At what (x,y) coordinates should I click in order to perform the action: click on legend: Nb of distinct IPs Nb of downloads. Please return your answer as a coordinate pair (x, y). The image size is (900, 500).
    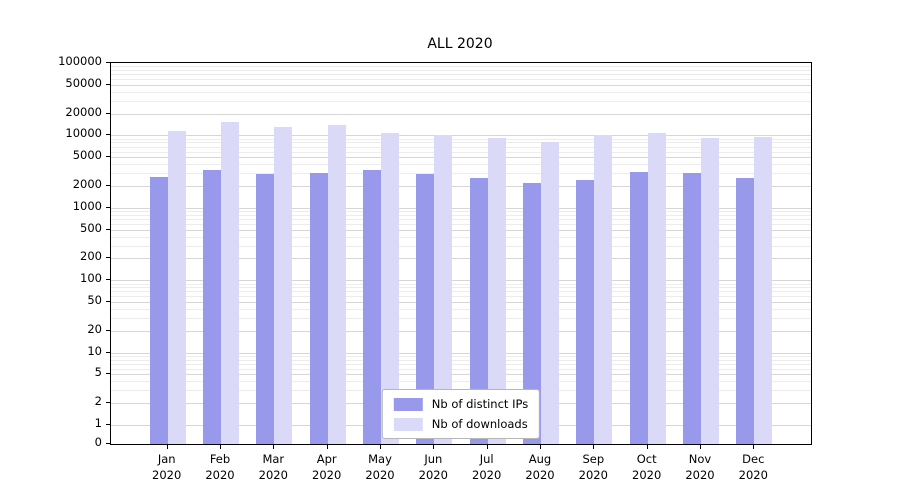
    Looking at the image, I should click on (461, 414).